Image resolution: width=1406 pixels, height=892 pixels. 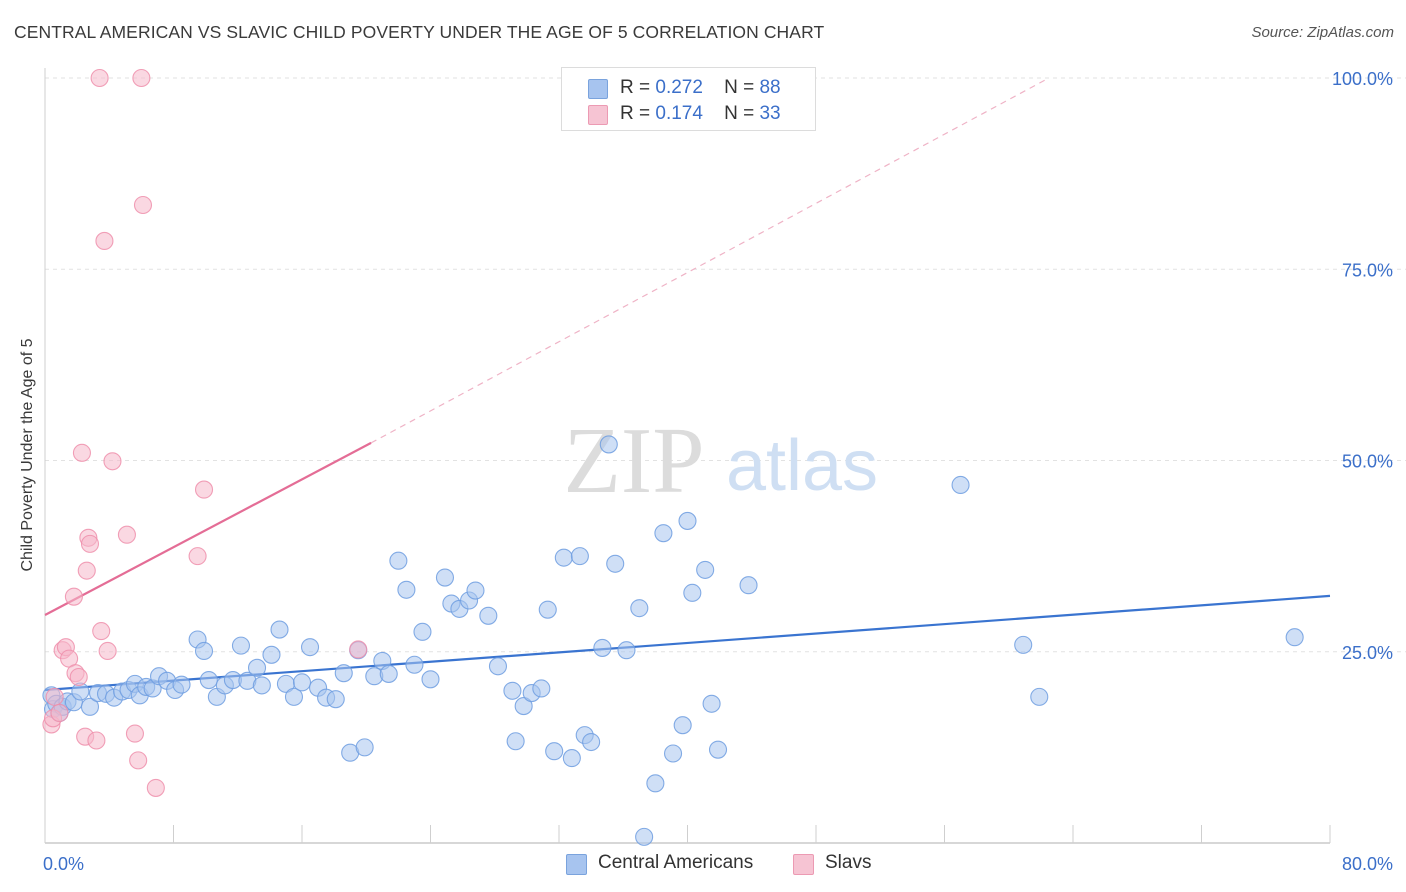 What do you see at coordinates (721, 461) in the screenshot?
I see `watermark: ZIP atlas` at bounding box center [721, 461].